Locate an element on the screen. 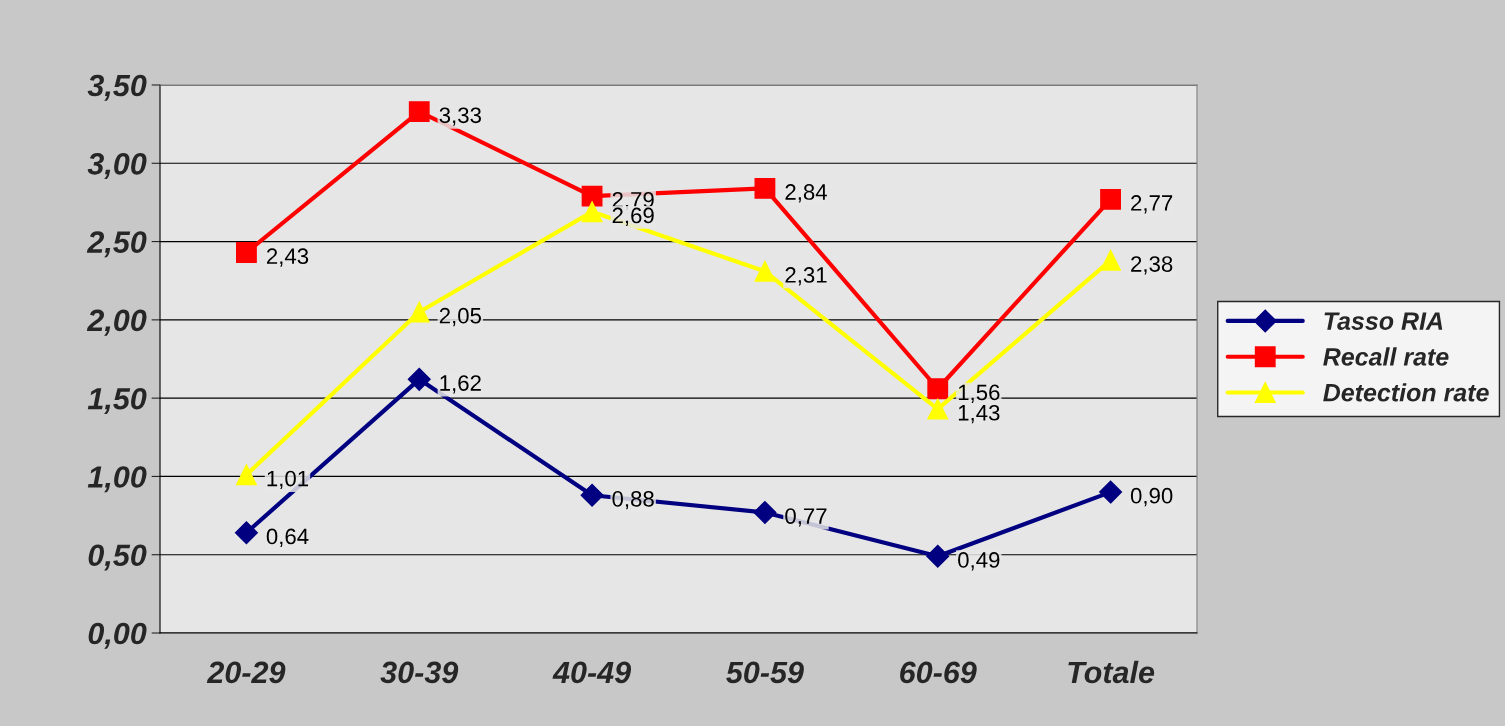  data-label: 1,62 is located at coordinates (460, 384).